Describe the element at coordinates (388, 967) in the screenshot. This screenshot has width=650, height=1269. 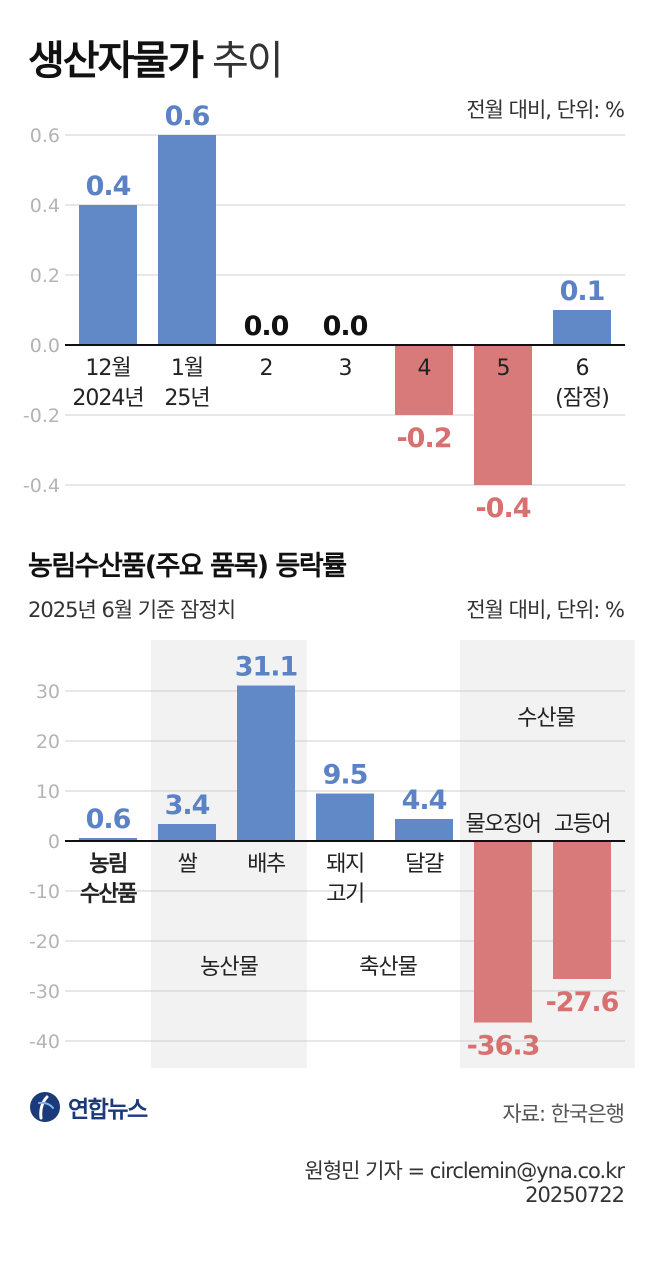
I see `chart2-group-label: 축산물` at that location.